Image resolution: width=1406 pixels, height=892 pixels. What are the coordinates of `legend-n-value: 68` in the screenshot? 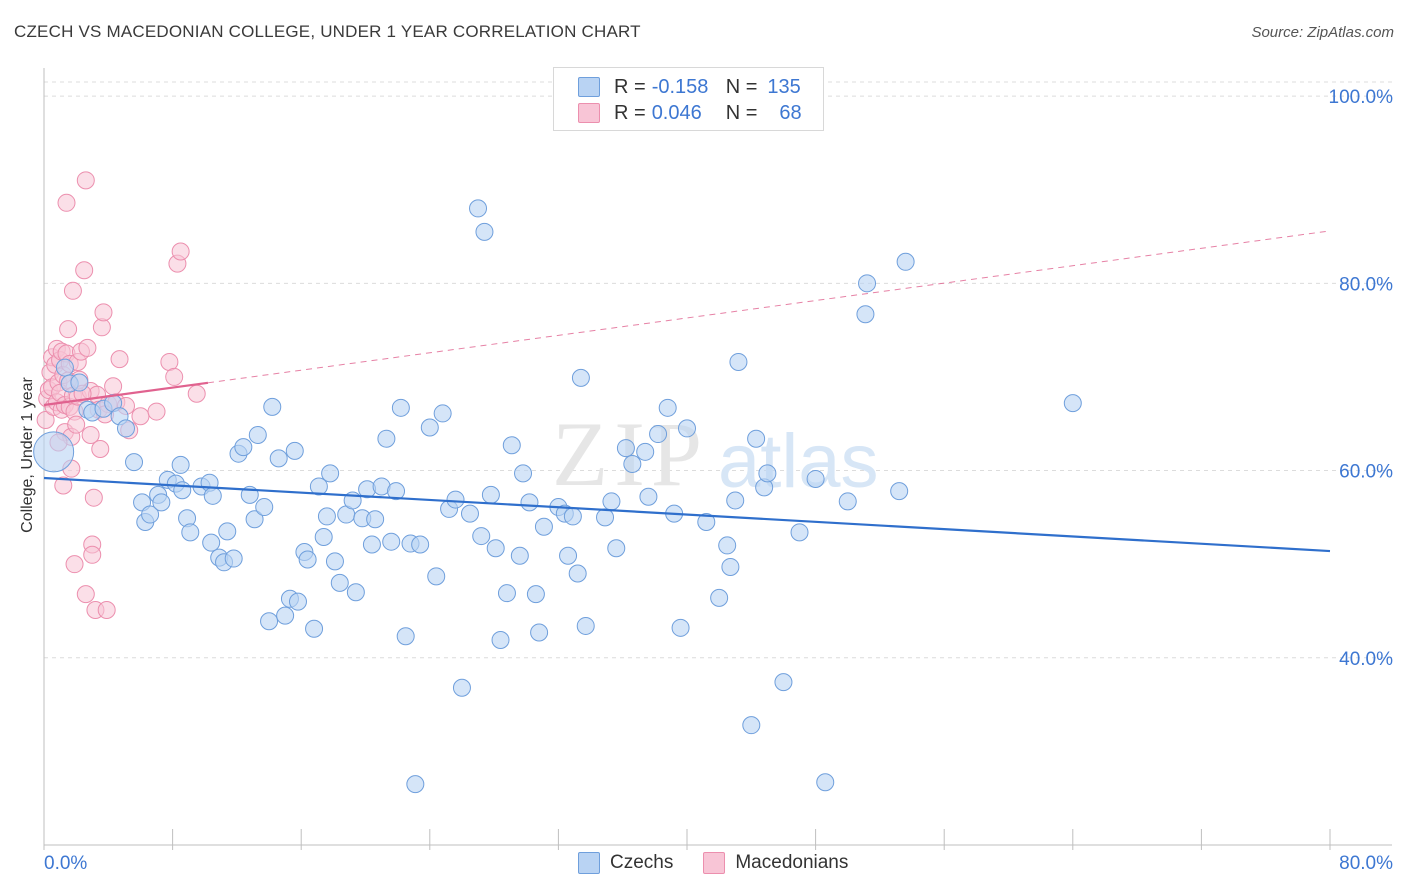 It's located at (790, 112).